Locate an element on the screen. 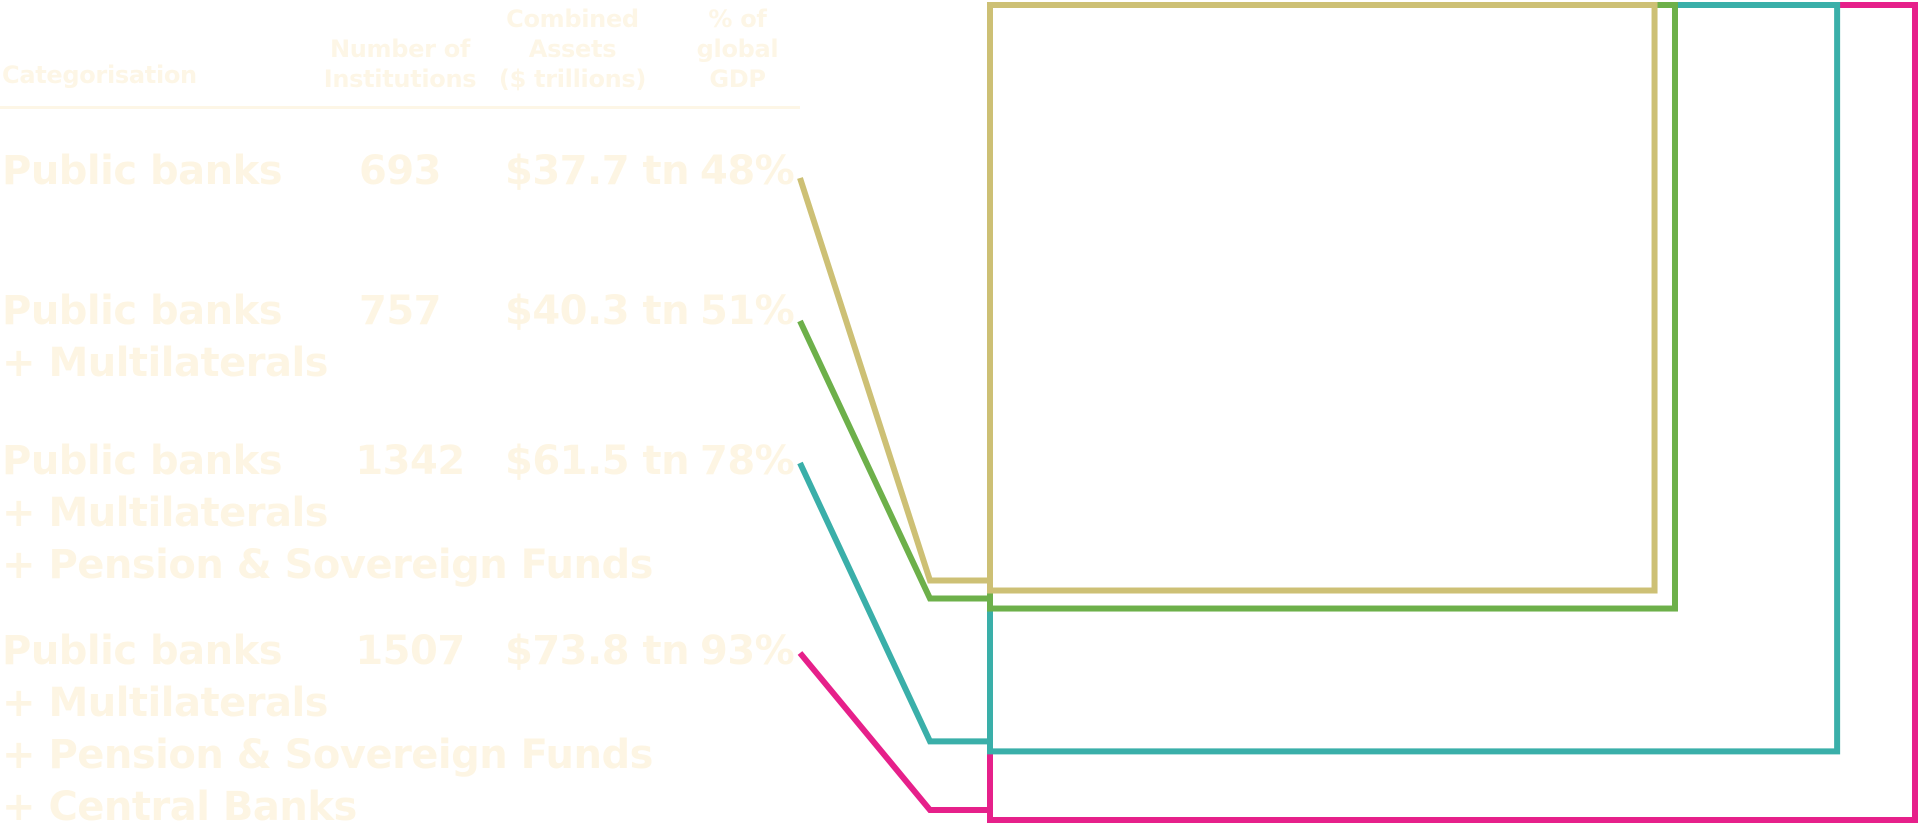  header-number-of-institutions: Number of Institutions is located at coordinates (400, 64).